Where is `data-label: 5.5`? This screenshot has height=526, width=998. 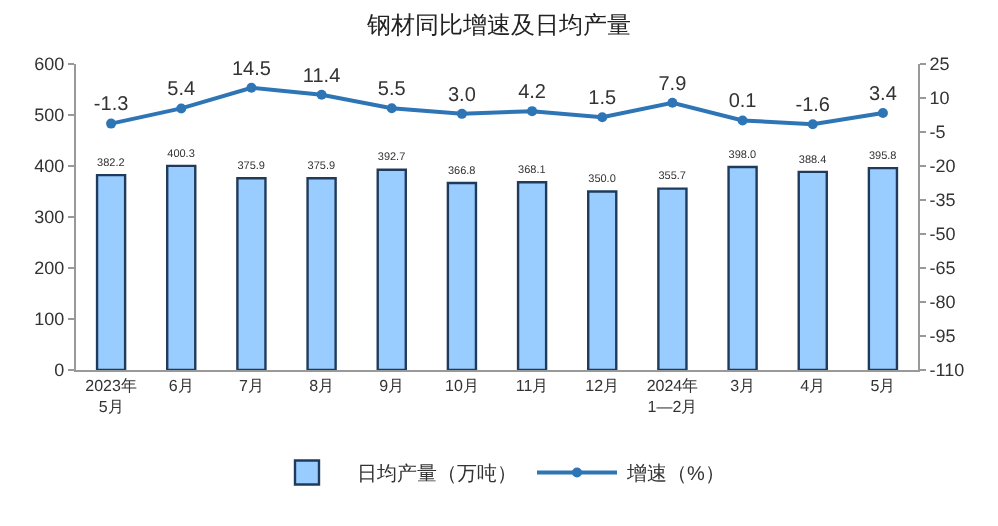
data-label: 5.5 is located at coordinates (392, 89).